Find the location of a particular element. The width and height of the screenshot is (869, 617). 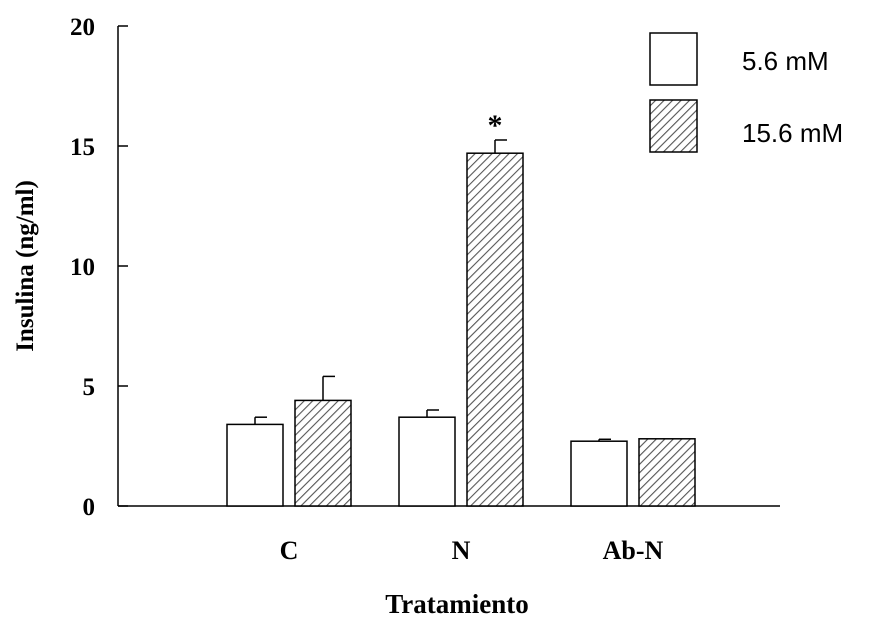

x-tick-label: C is located at coordinates (289, 550).